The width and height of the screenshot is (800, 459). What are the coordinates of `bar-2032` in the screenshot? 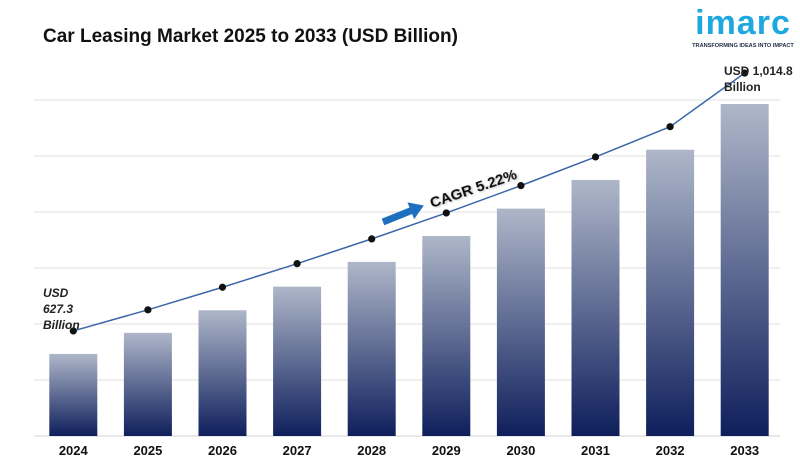 It's located at (670, 293).